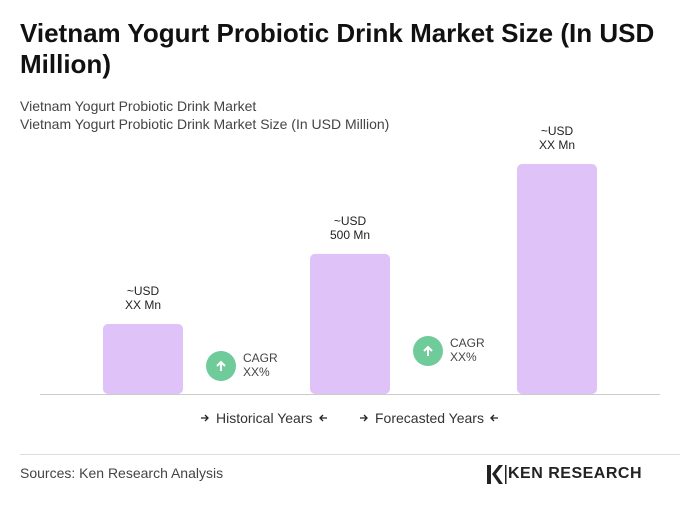  I want to click on value-label: ~USD 500 Mn, so click(350, 227).